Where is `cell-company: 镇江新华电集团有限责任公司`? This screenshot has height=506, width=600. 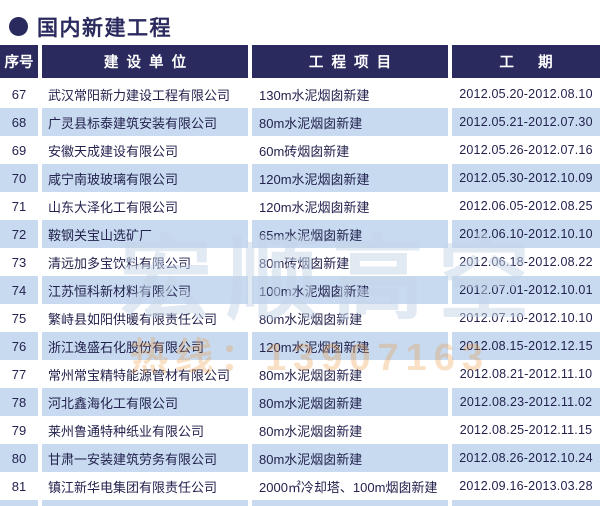 cell-company: 镇江新华电集团有限责任公司 is located at coordinates (145, 486).